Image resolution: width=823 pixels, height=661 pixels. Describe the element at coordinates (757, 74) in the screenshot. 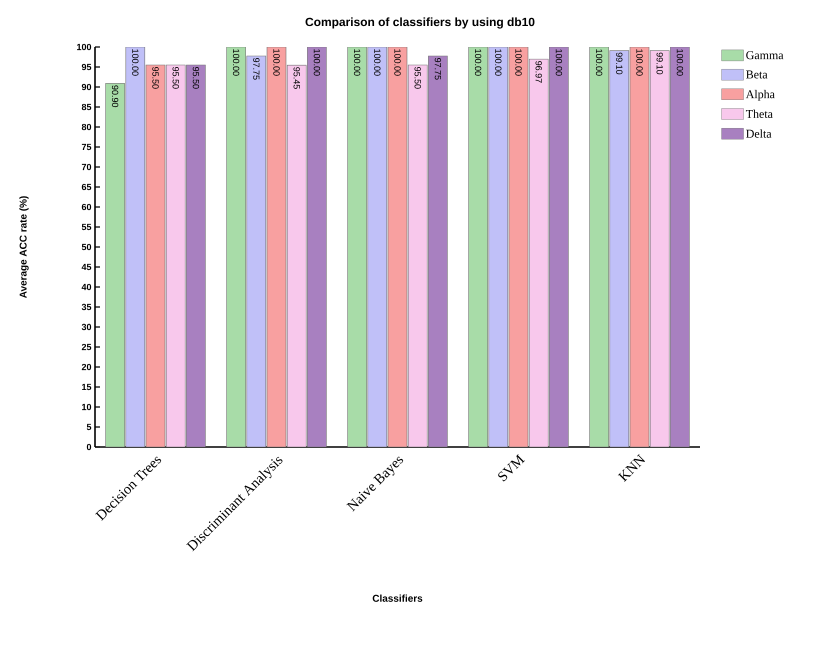

I see `legend-label: Beta` at that location.